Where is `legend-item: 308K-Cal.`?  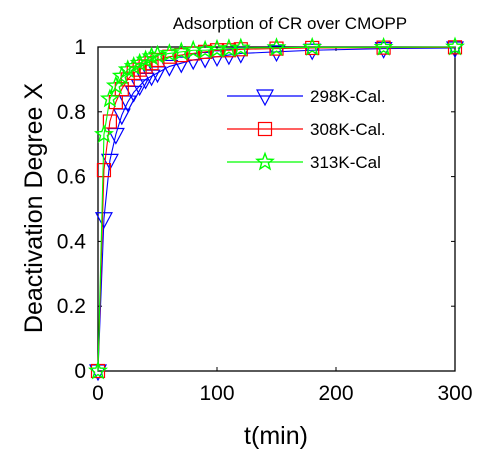 legend-item: 308K-Cal. is located at coordinates (306, 129).